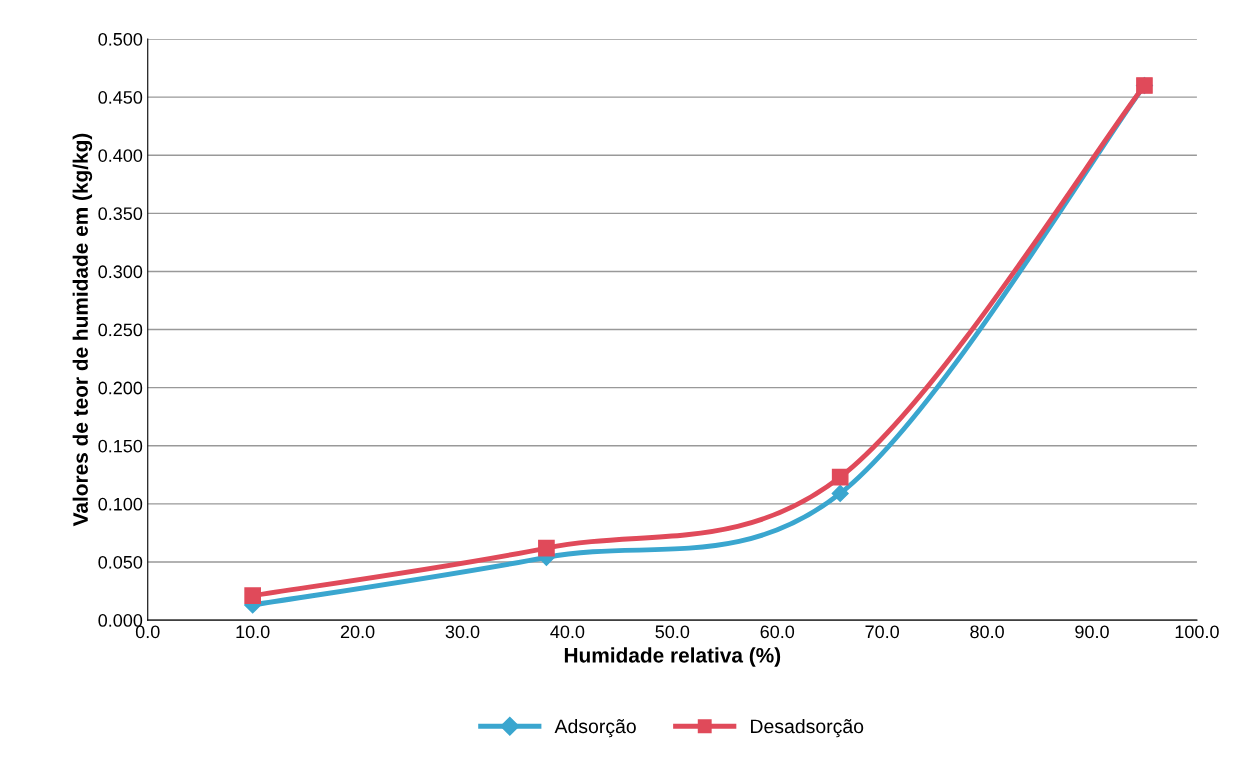  I want to click on y-tick-label: 0.150, so click(120, 446).